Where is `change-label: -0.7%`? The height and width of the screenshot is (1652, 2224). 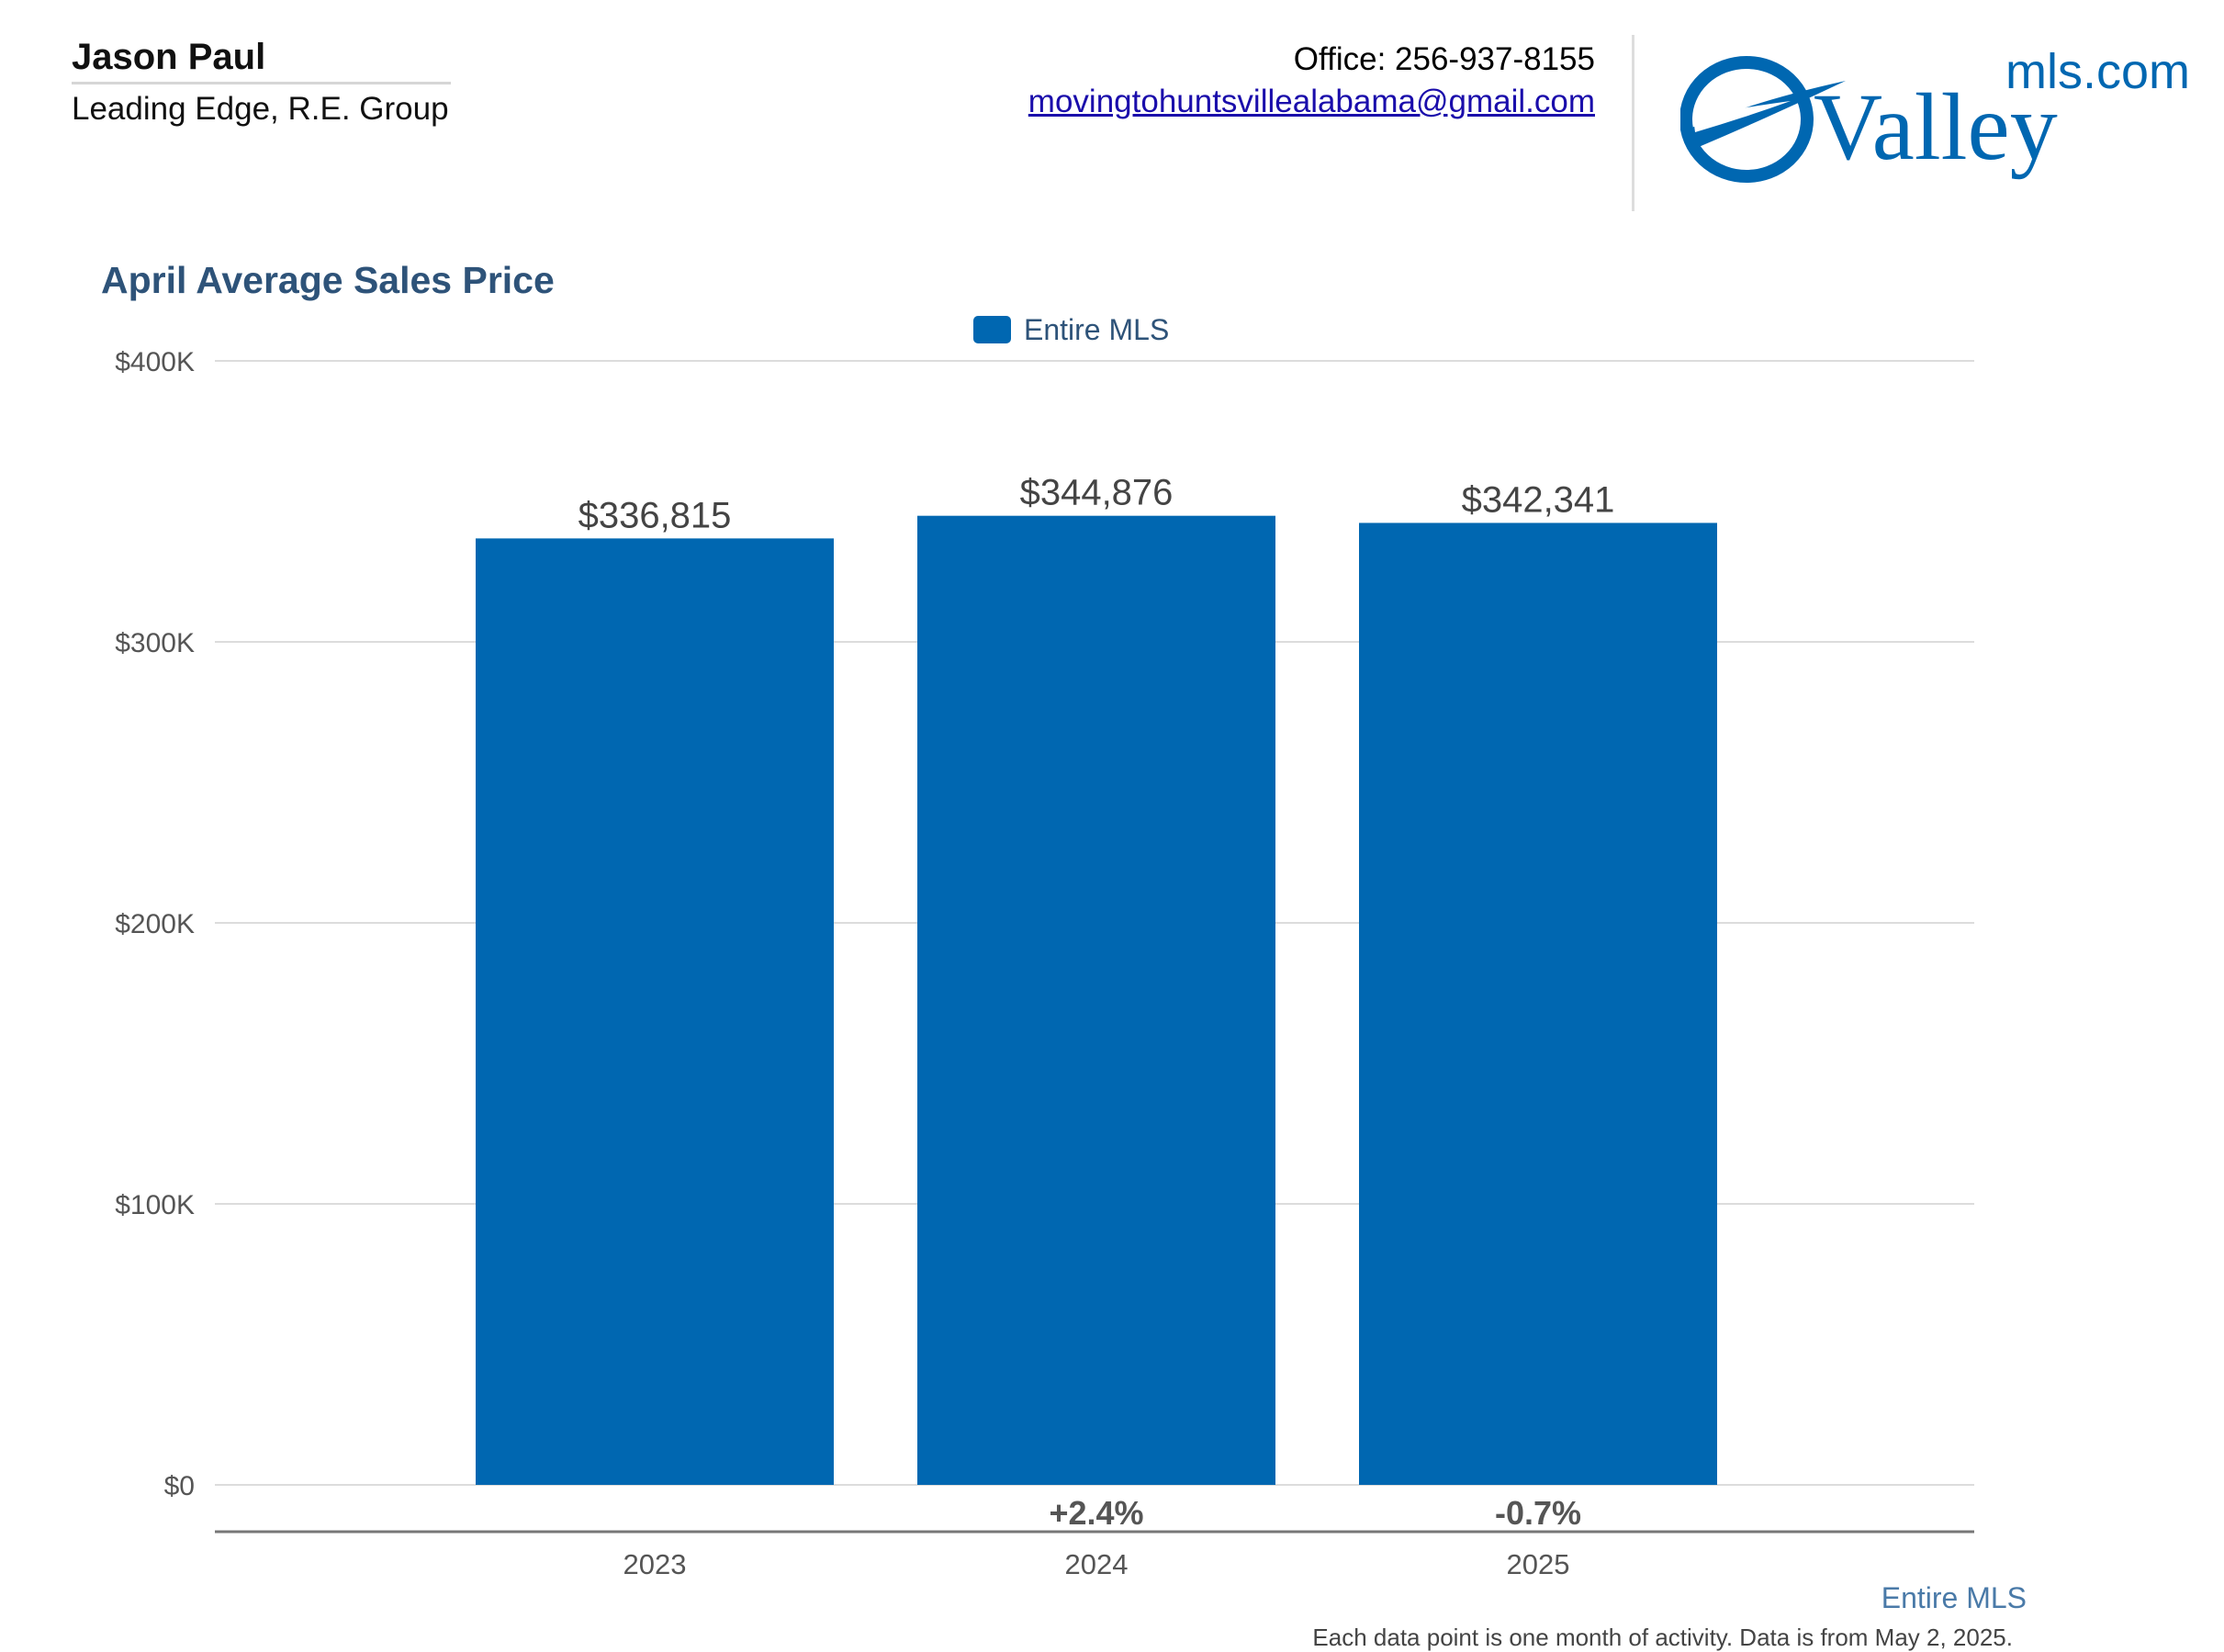
change-label: -0.7% is located at coordinates (1538, 1513).